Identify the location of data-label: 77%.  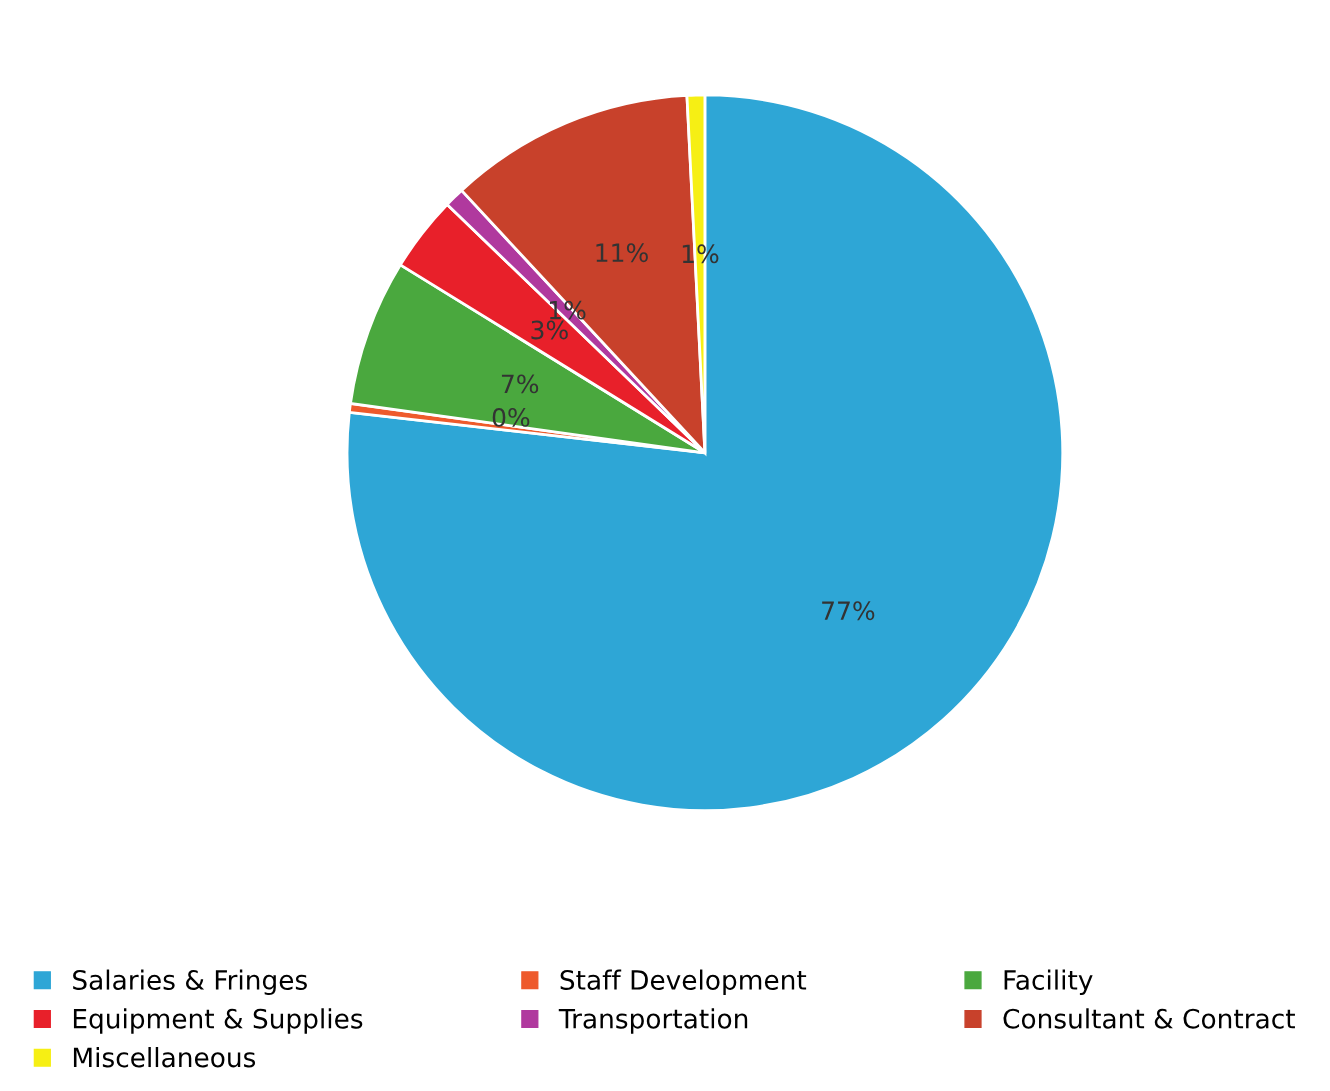
(848, 611).